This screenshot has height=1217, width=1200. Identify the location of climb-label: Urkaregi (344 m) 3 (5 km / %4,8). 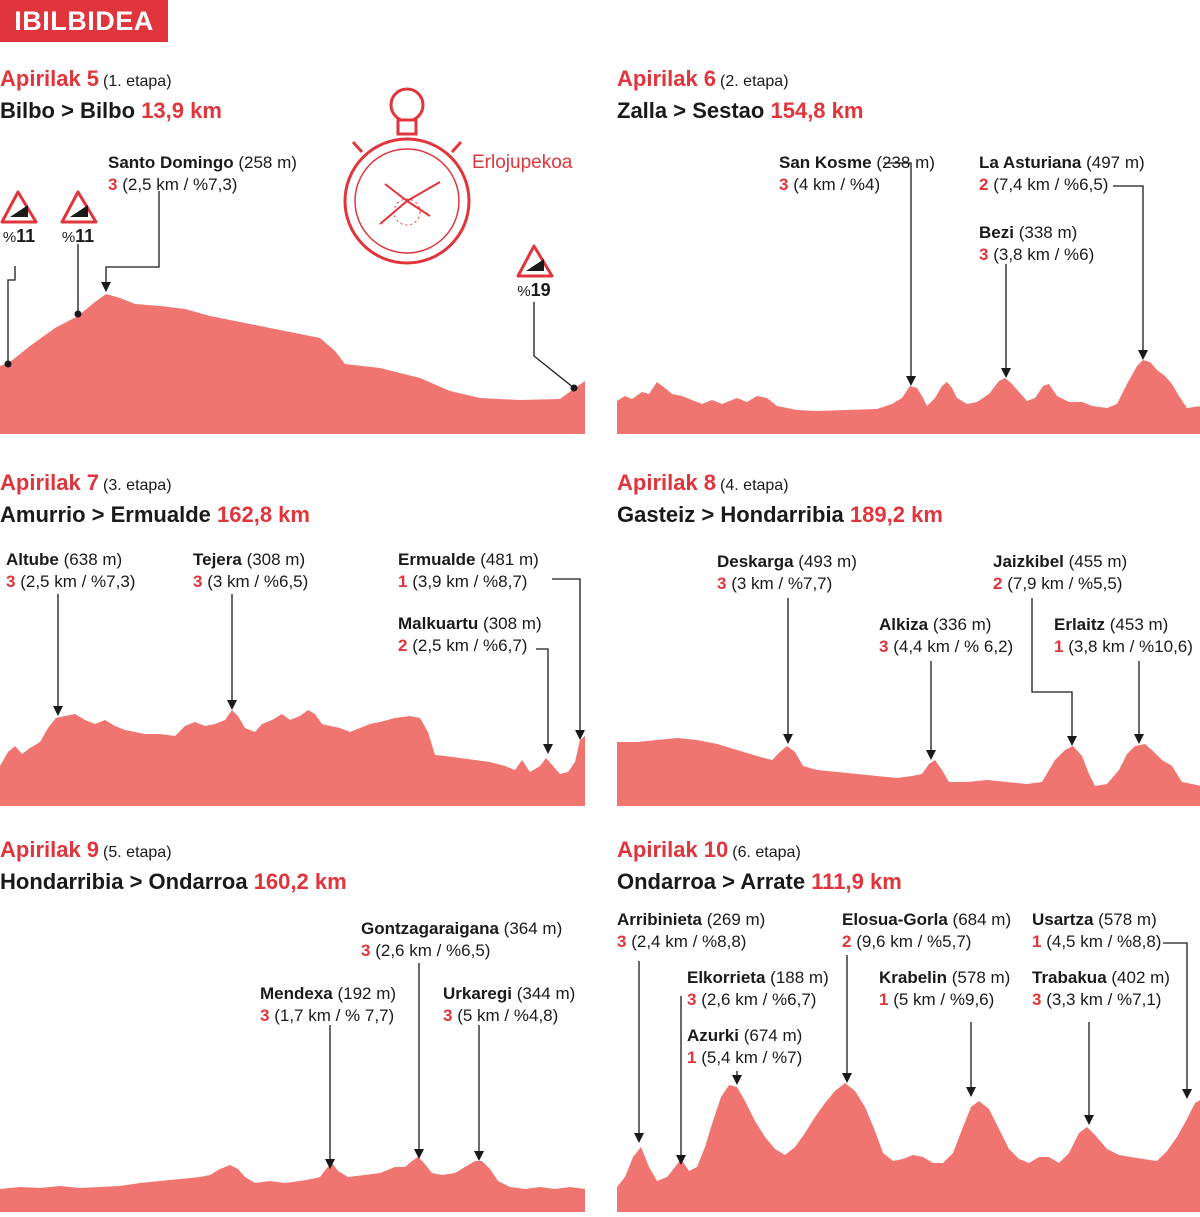
(509, 1004).